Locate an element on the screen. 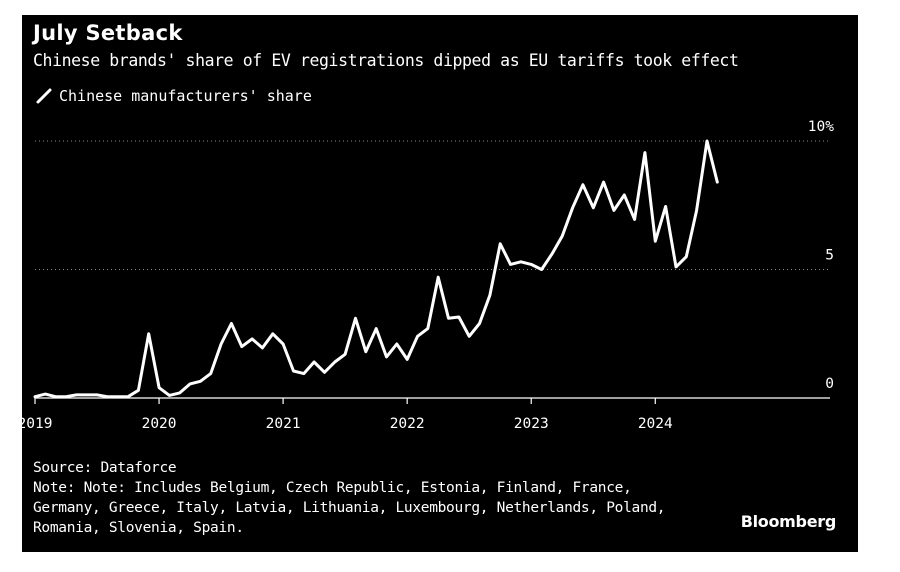 The height and width of the screenshot is (572, 900). chart-title: July Setback is located at coordinates (108, 33).